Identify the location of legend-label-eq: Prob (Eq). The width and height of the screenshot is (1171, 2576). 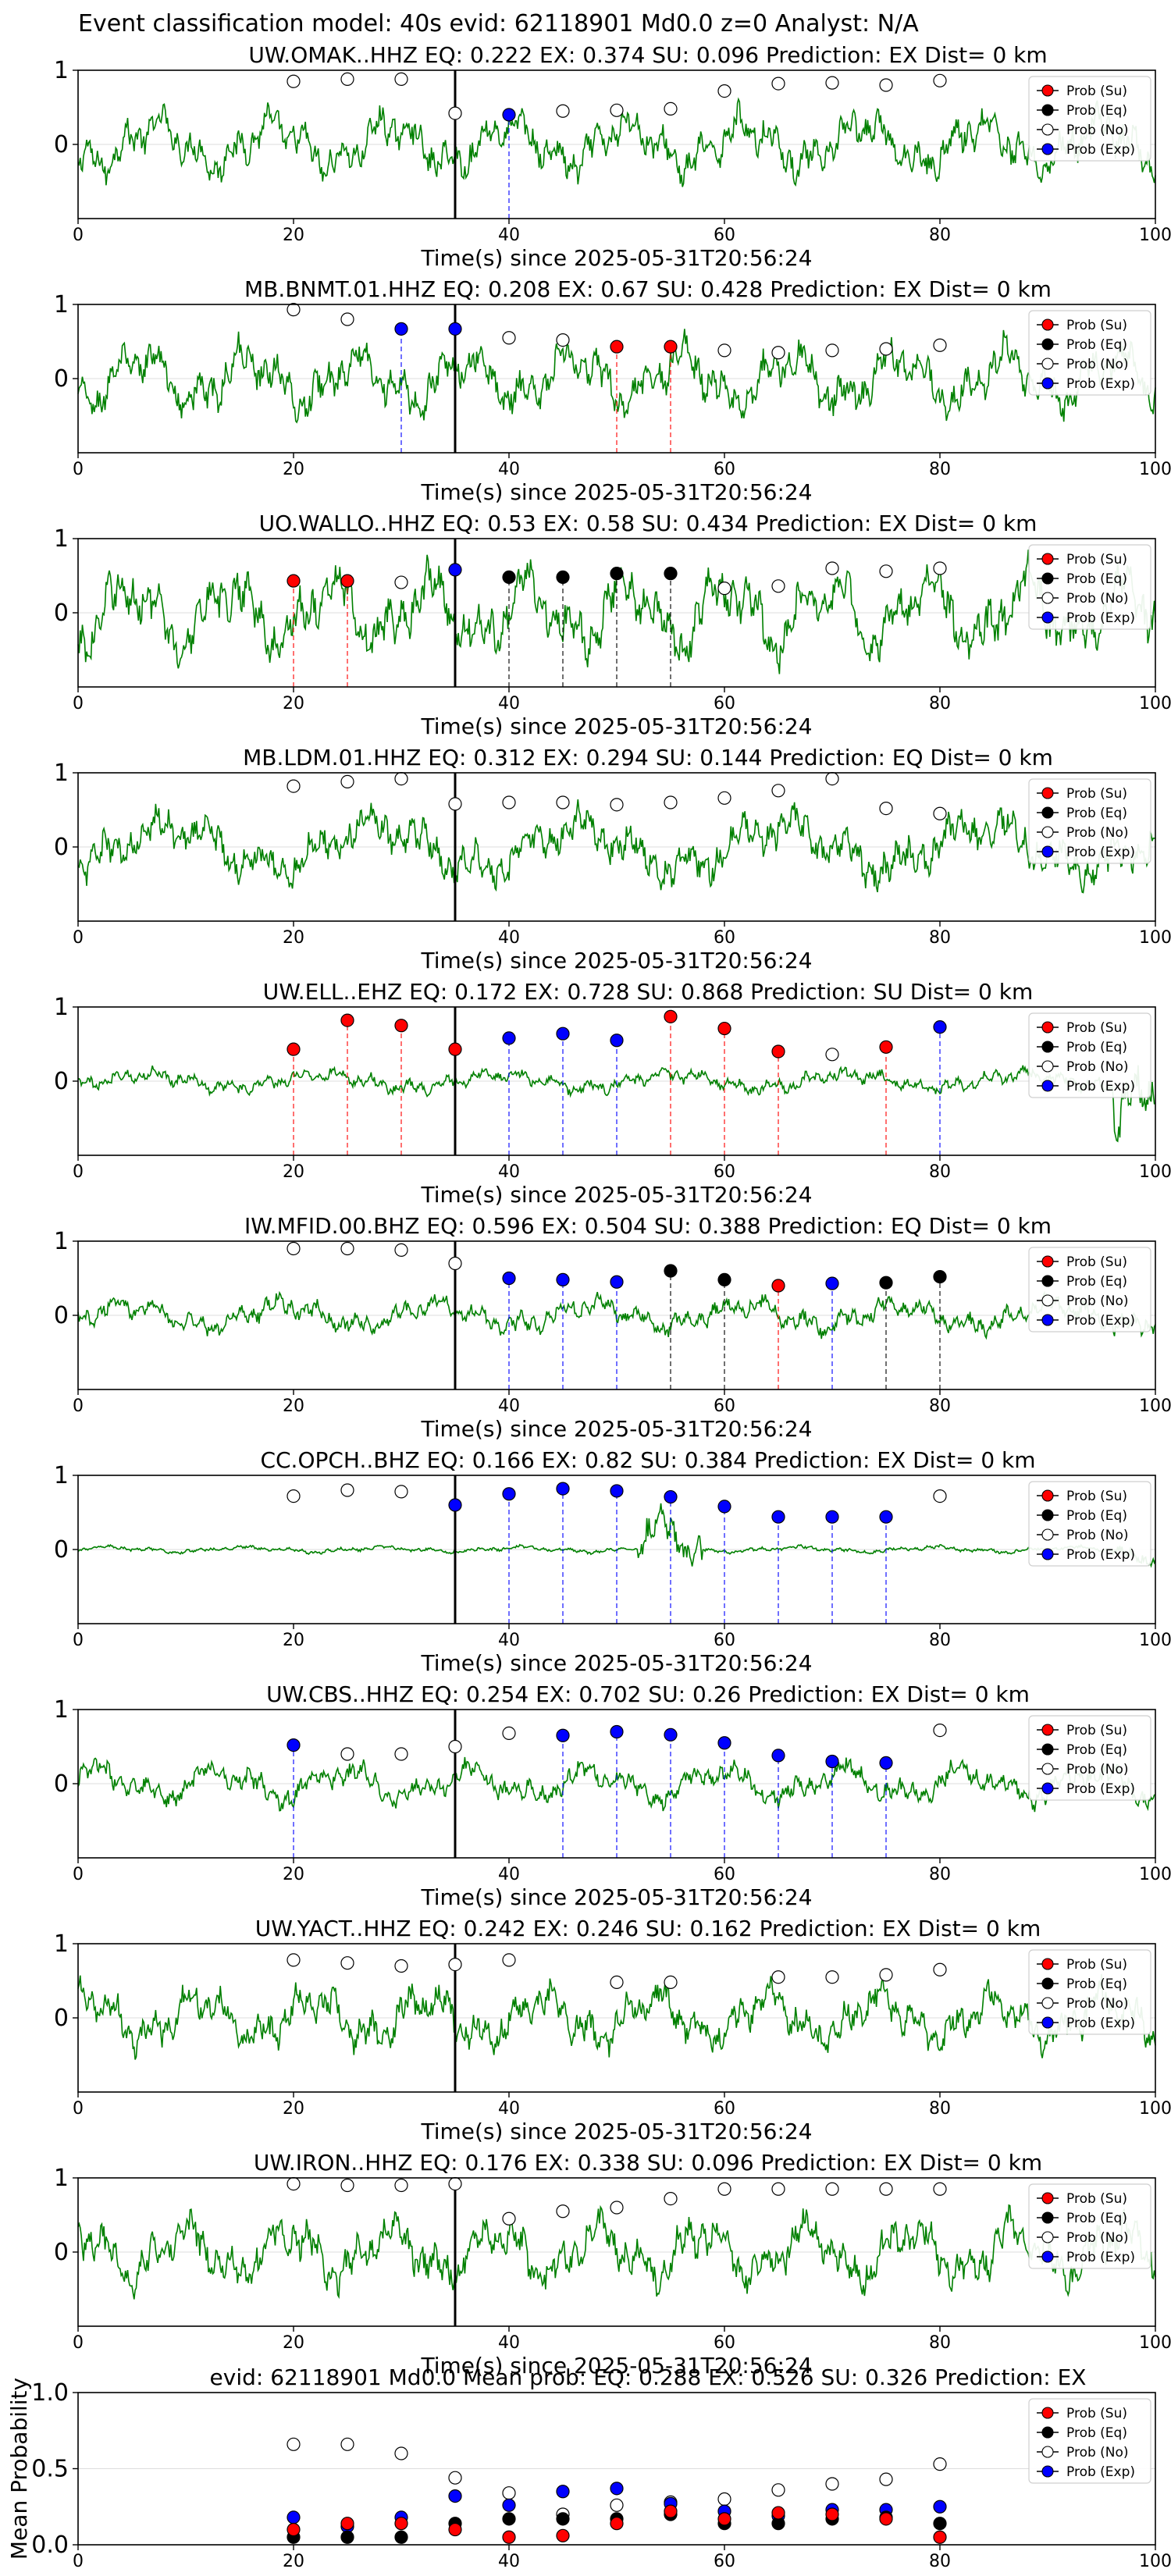
(1096, 1984).